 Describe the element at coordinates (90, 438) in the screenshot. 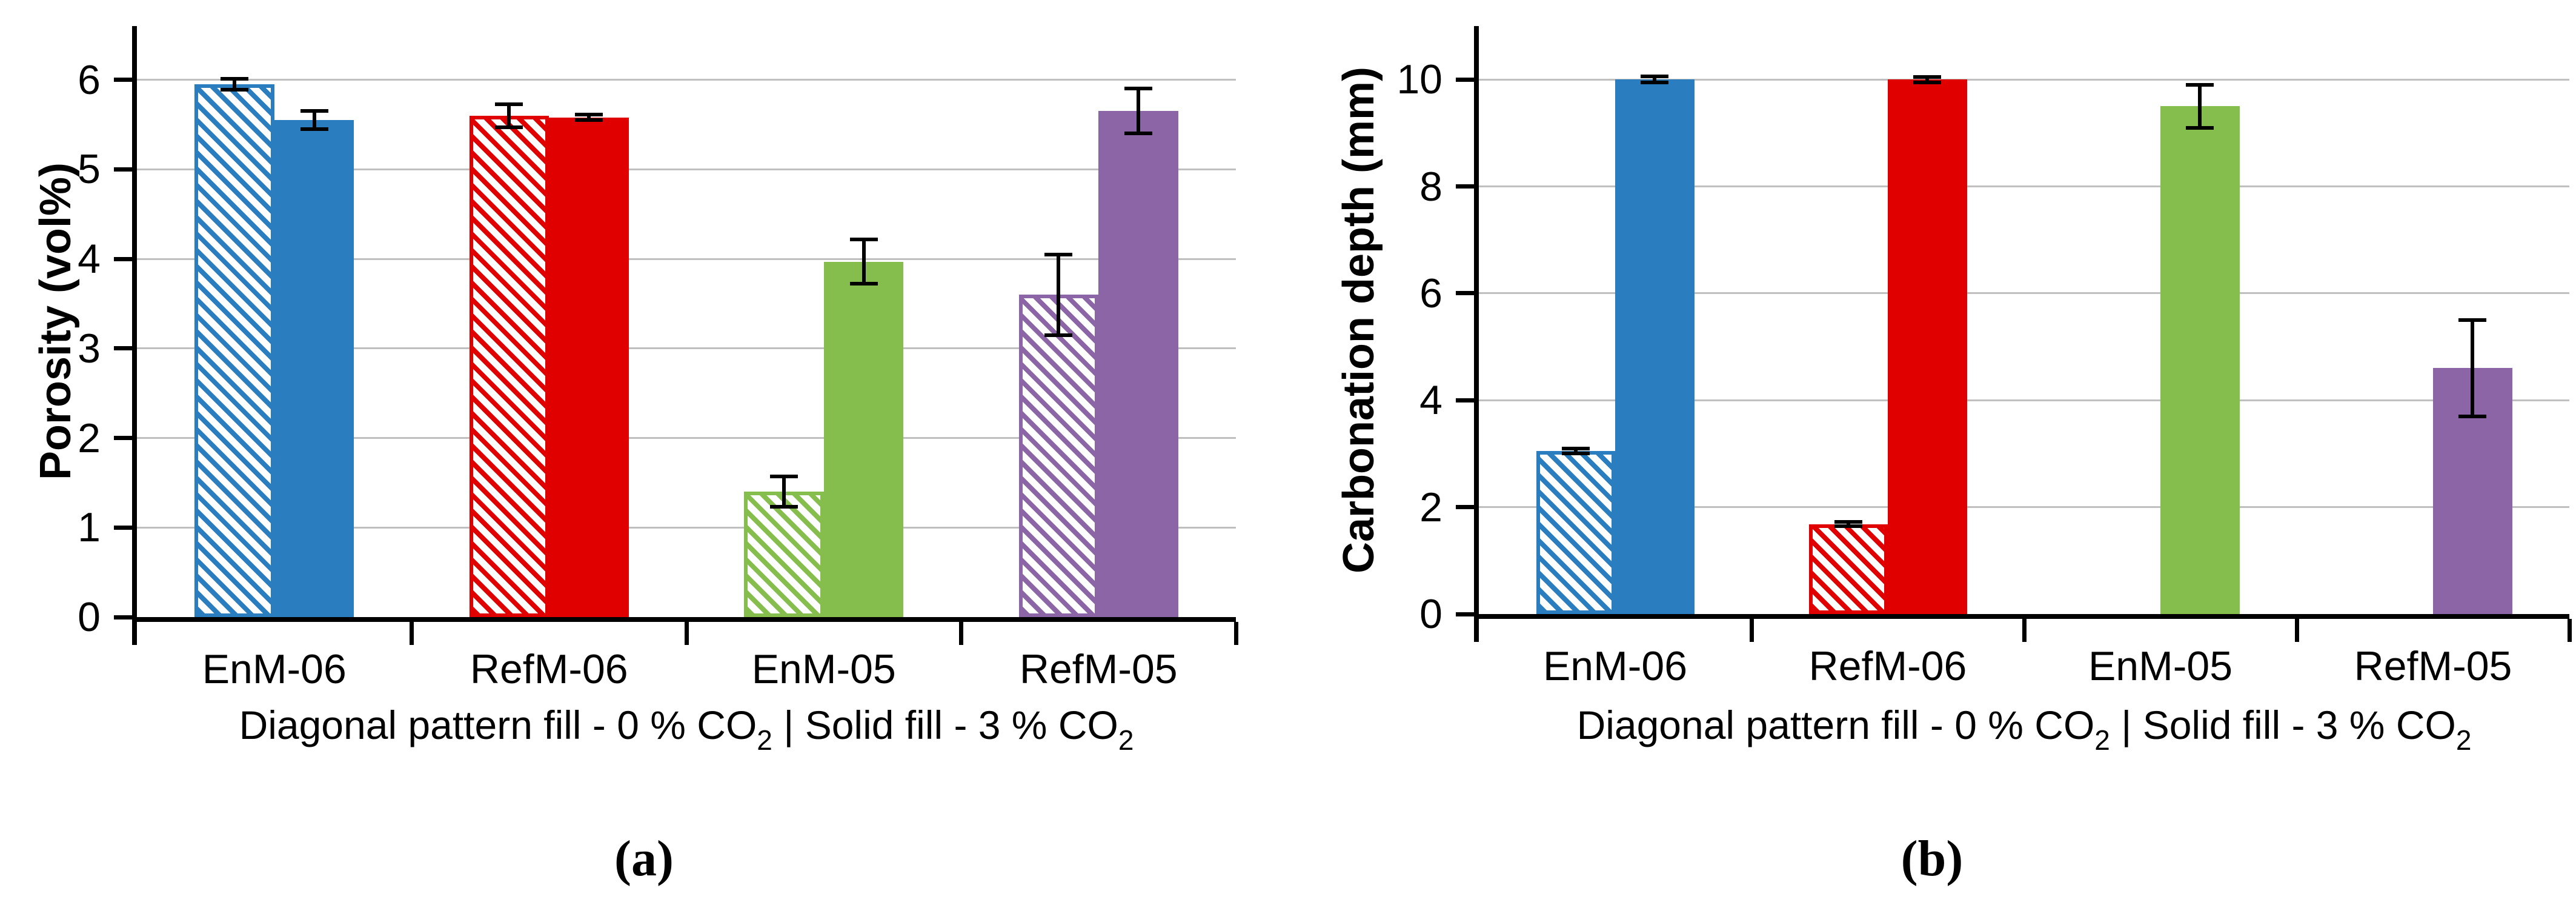

I see `y-tick-label: 2` at that location.